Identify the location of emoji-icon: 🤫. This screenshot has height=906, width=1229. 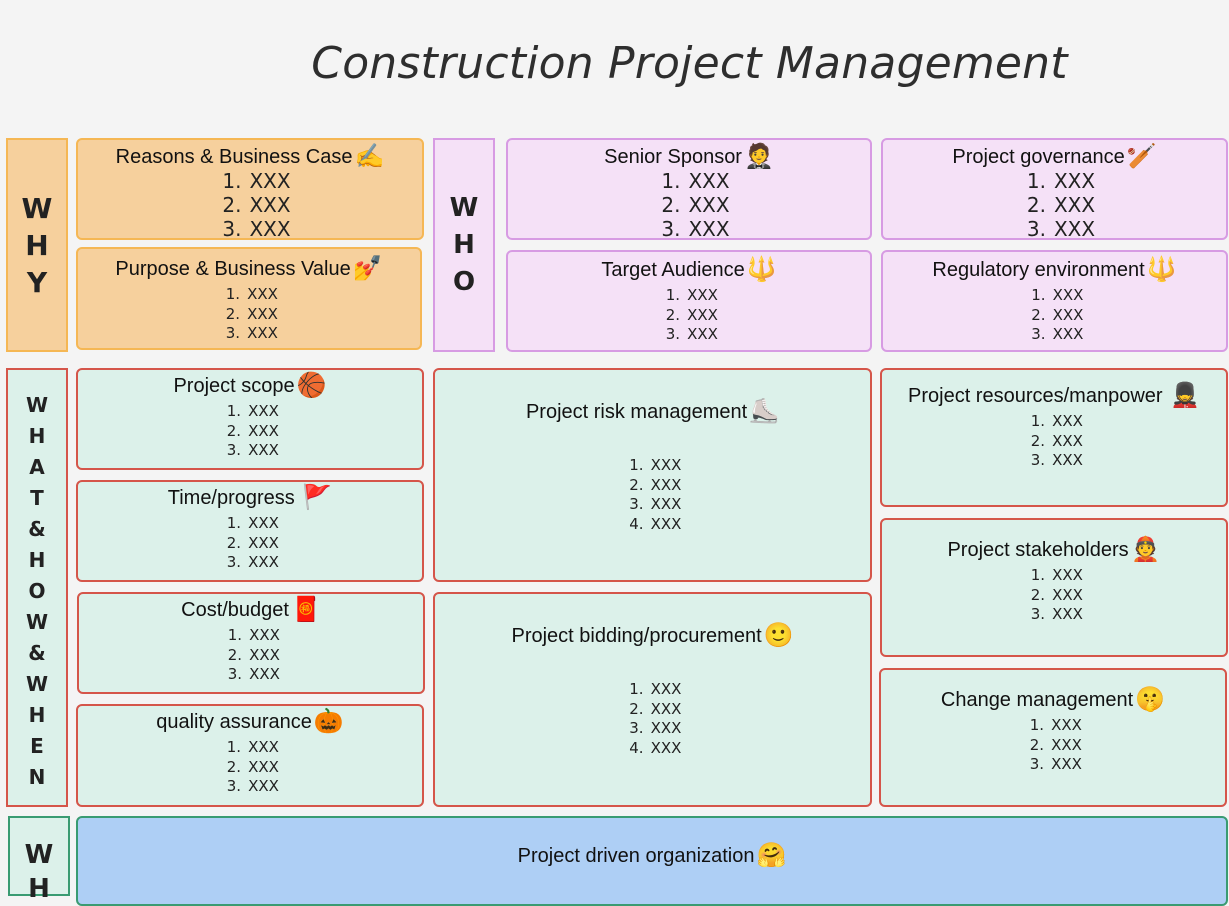
(1150, 699).